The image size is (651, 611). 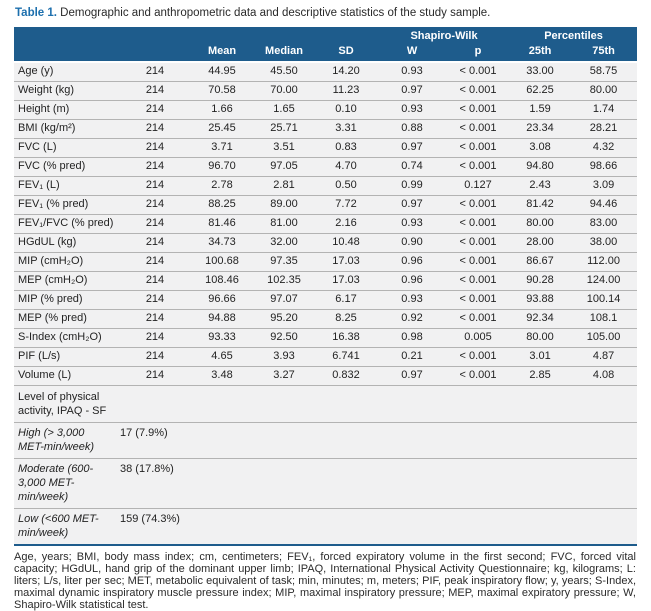 What do you see at coordinates (284, 148) in the screenshot?
I see `cell-median: 3.51` at bounding box center [284, 148].